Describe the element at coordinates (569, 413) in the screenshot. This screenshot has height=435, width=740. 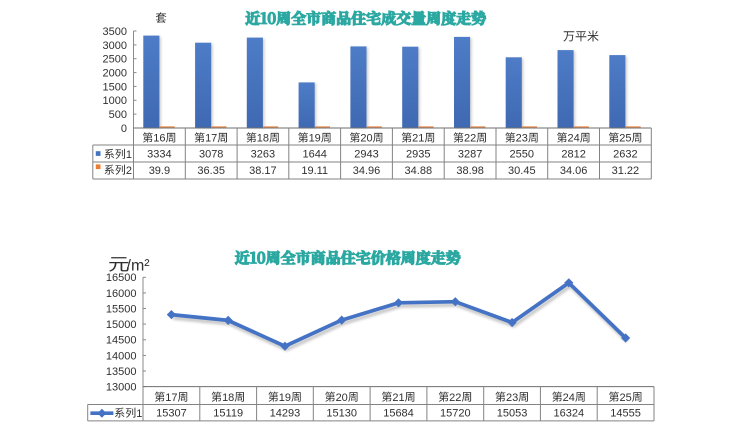
I see `svg-text: 16324` at that location.